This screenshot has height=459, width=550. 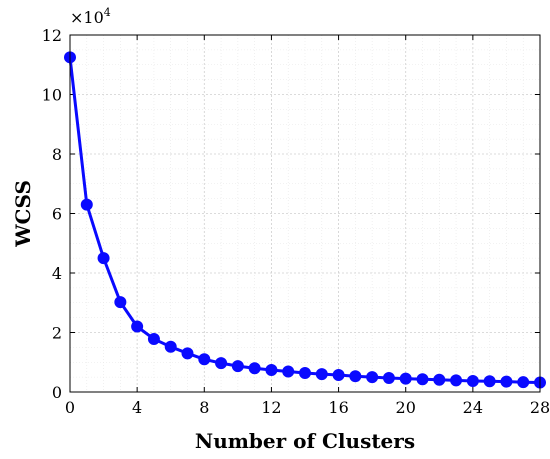 What do you see at coordinates (271, 407) in the screenshot?
I see `x-tick-label: 12` at bounding box center [271, 407].